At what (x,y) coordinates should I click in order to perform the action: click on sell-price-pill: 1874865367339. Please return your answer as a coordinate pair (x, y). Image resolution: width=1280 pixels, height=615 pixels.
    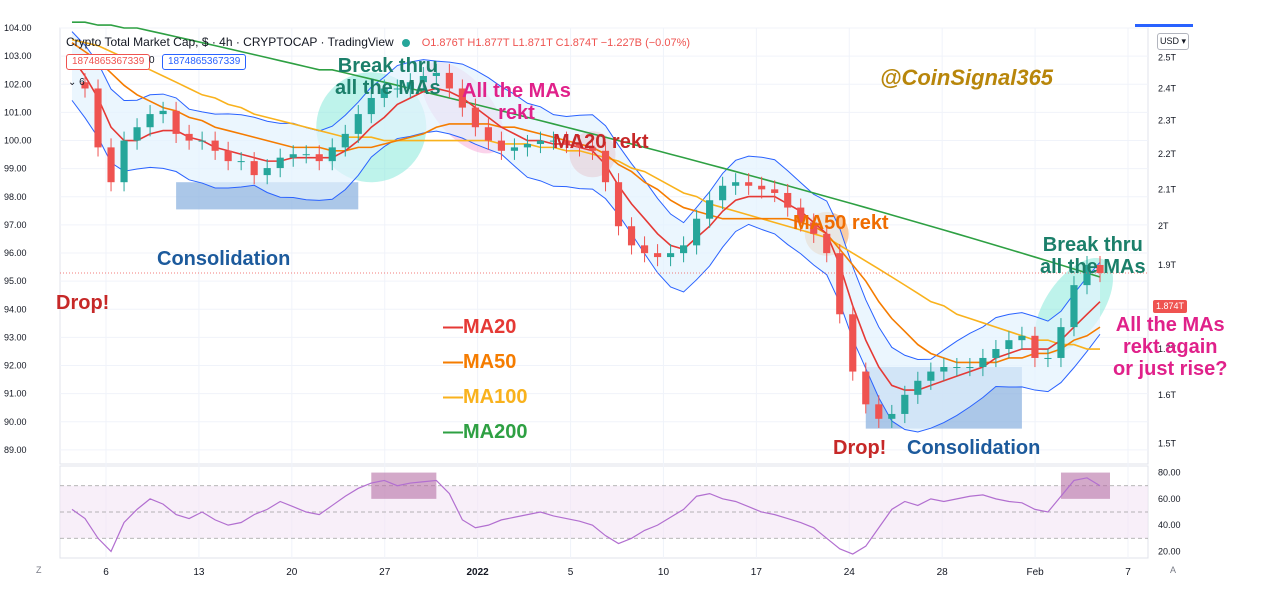
    Looking at the image, I should click on (108, 62).